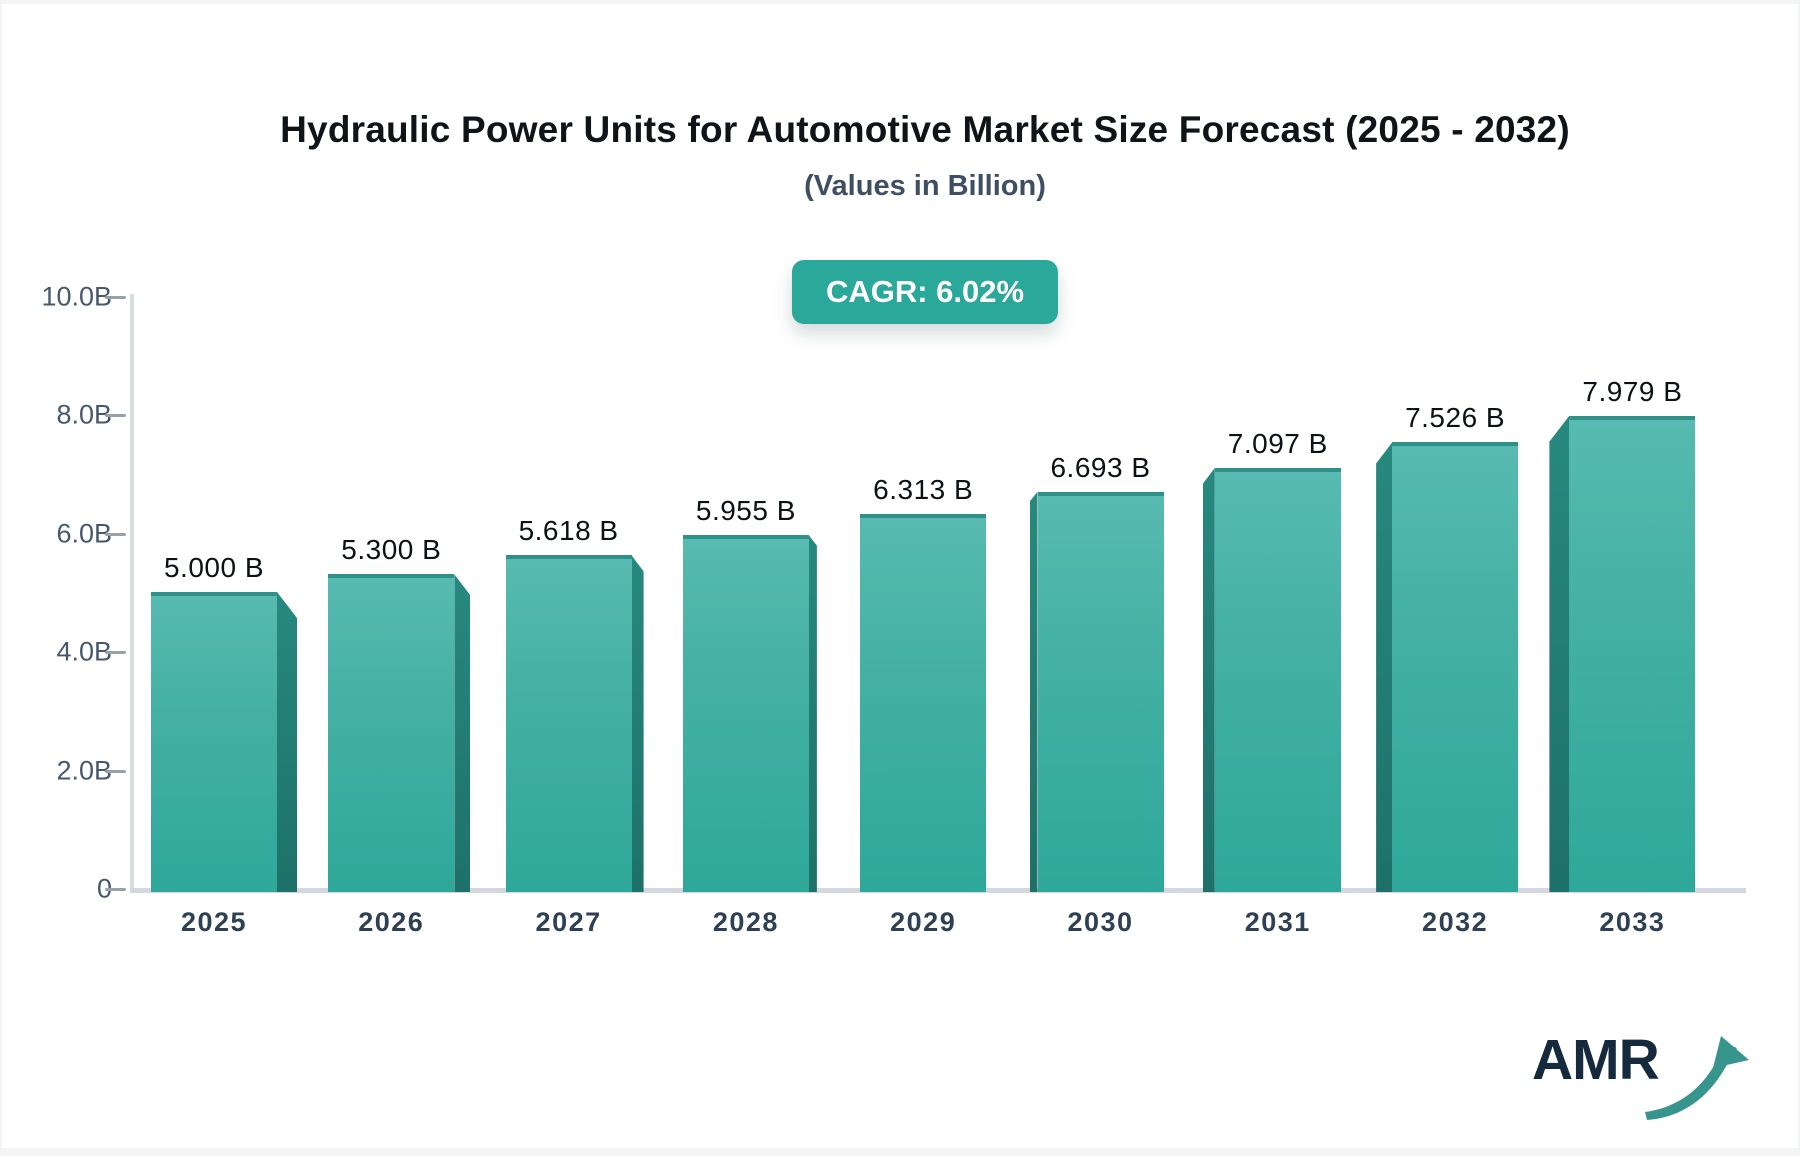 The height and width of the screenshot is (1156, 1800). Describe the element at coordinates (214, 567) in the screenshot. I see `bar-value-label: 5.000 B` at that location.